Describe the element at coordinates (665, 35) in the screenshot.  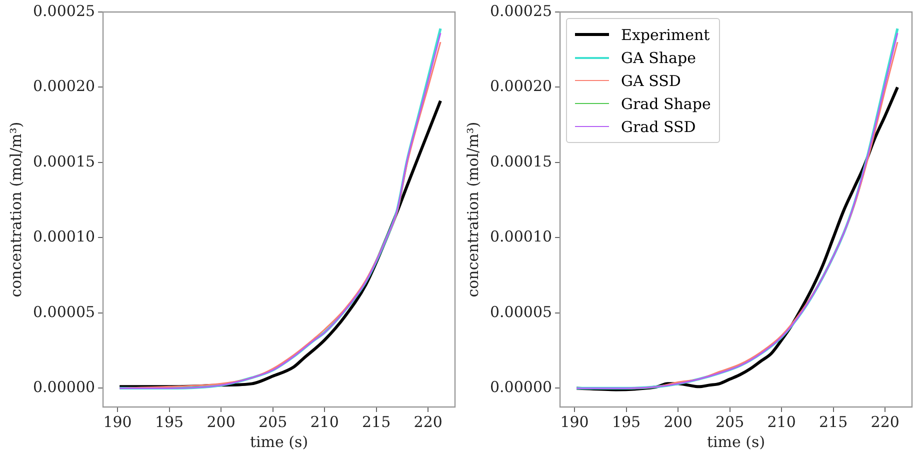
I see `legend-label: Experiment` at that location.